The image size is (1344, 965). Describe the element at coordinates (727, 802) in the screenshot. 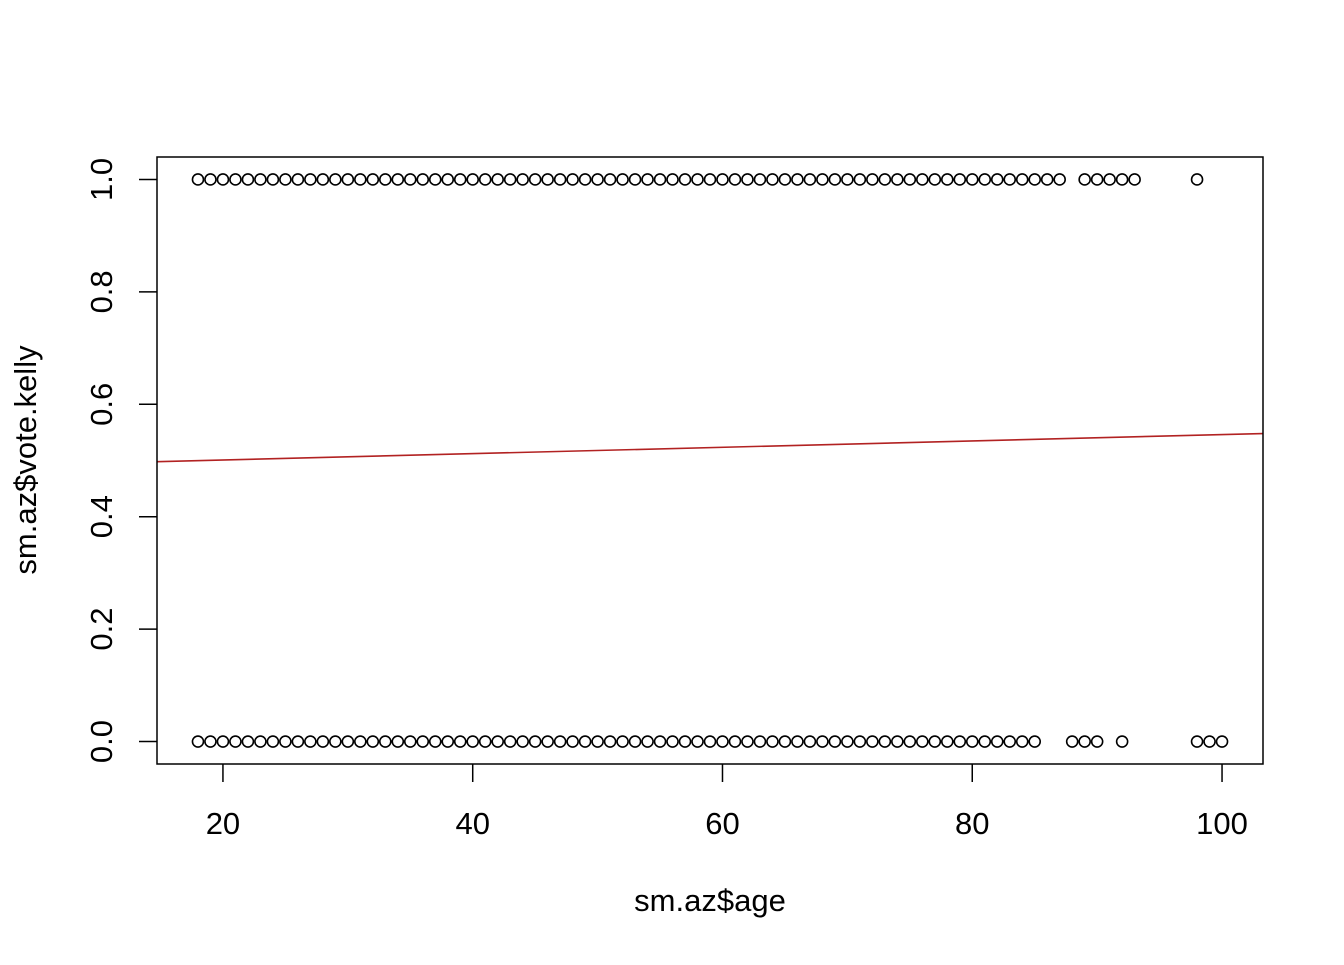

I see `x-axis: 20 40 60 80 100` at that location.